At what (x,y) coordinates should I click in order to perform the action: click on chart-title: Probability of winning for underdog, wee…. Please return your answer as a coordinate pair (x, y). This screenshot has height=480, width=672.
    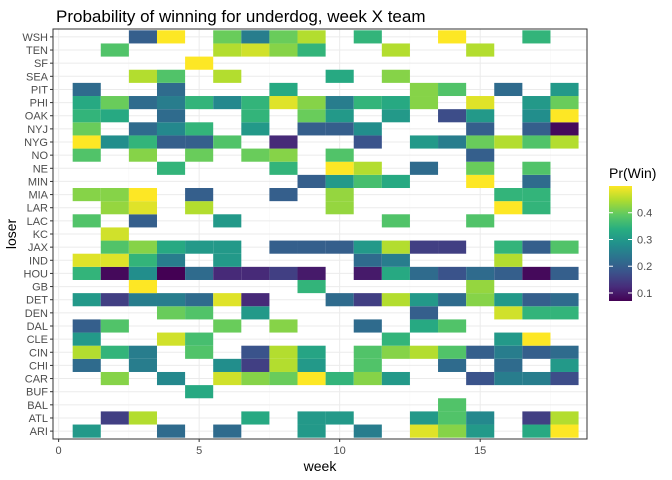
    Looking at the image, I should click on (240, 16).